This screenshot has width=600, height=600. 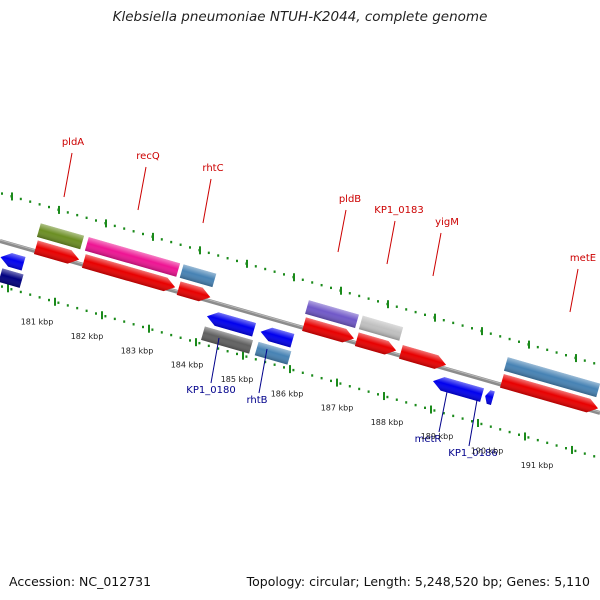 I want to click on scale-label: 181 kbp, so click(x=37, y=322).